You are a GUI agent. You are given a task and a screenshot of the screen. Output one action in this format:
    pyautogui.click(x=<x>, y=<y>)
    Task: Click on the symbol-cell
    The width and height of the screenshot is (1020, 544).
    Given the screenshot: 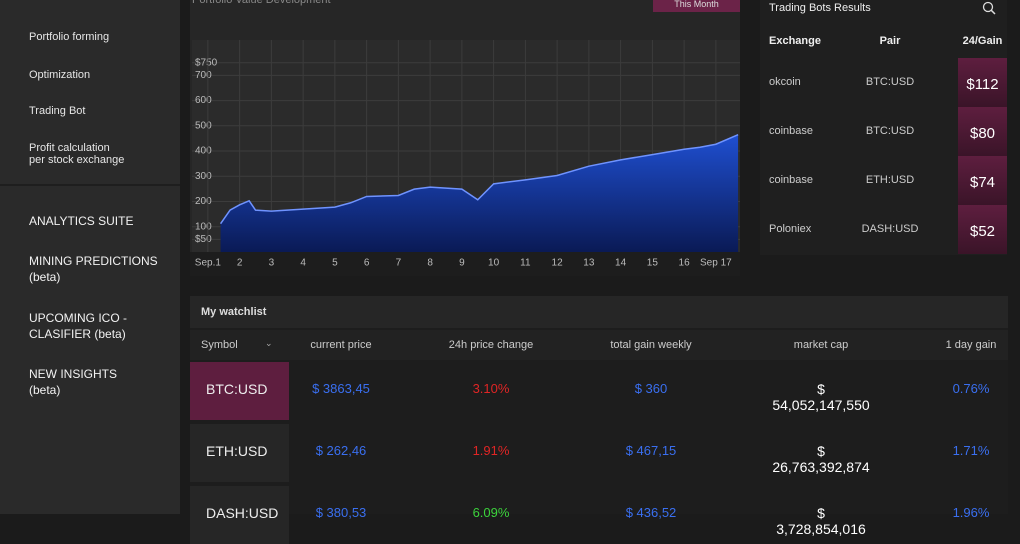 What is the action you would take?
    pyautogui.click(x=239, y=453)
    